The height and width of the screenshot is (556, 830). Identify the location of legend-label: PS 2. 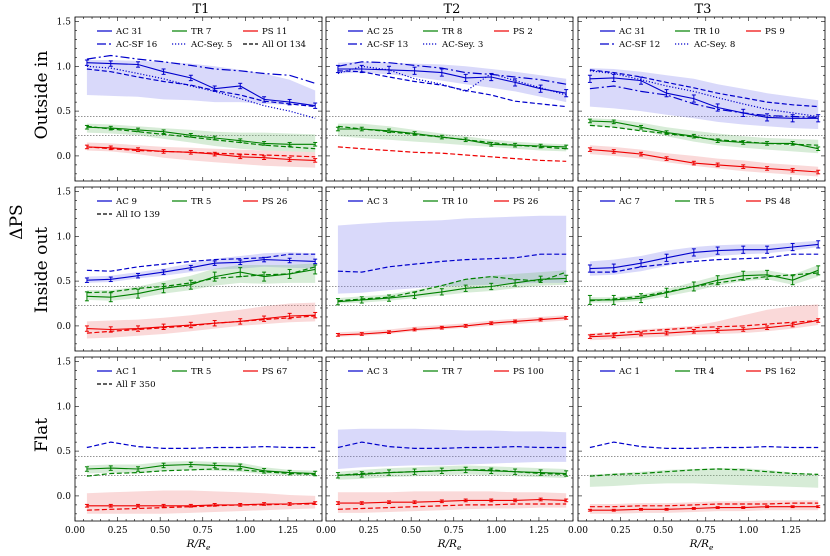
(523, 32).